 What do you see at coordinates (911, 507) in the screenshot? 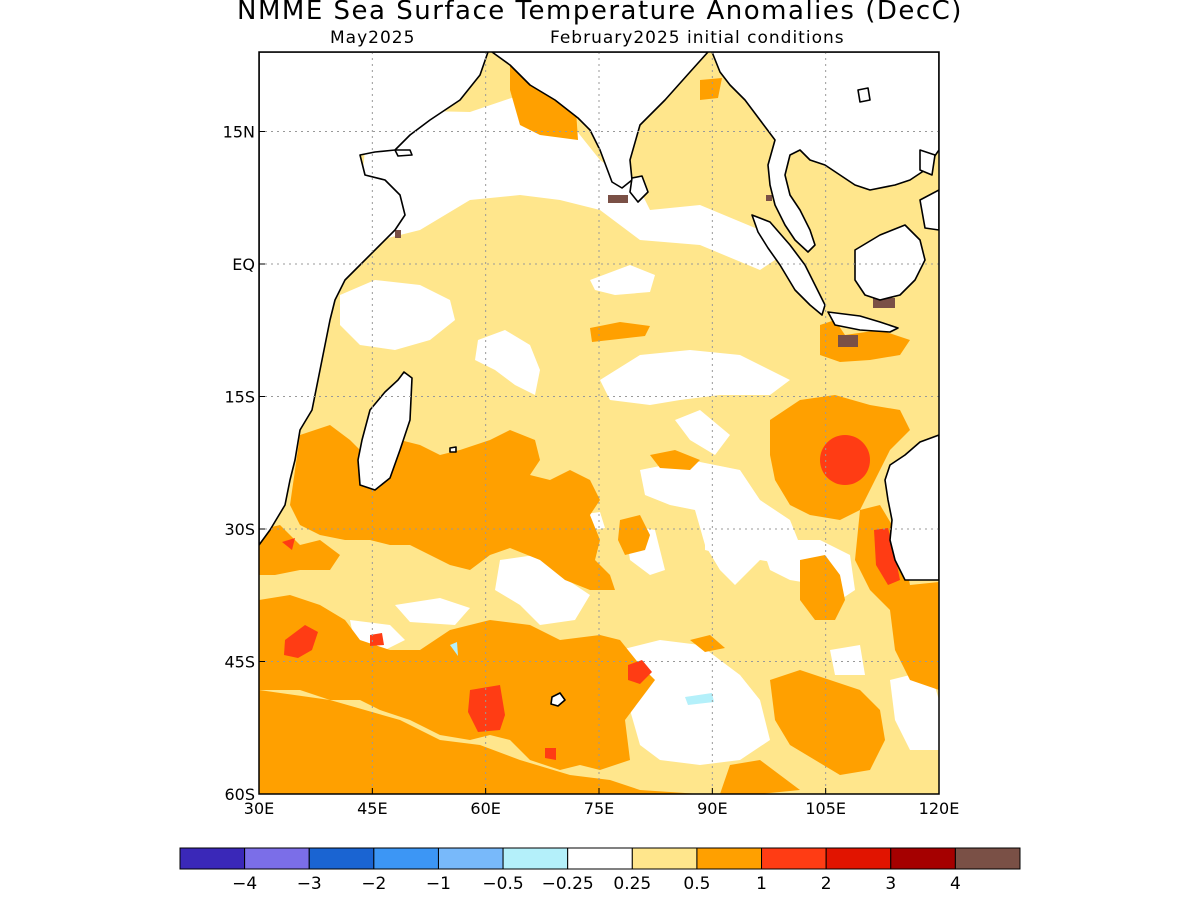
I see `australia-land` at bounding box center [911, 507].